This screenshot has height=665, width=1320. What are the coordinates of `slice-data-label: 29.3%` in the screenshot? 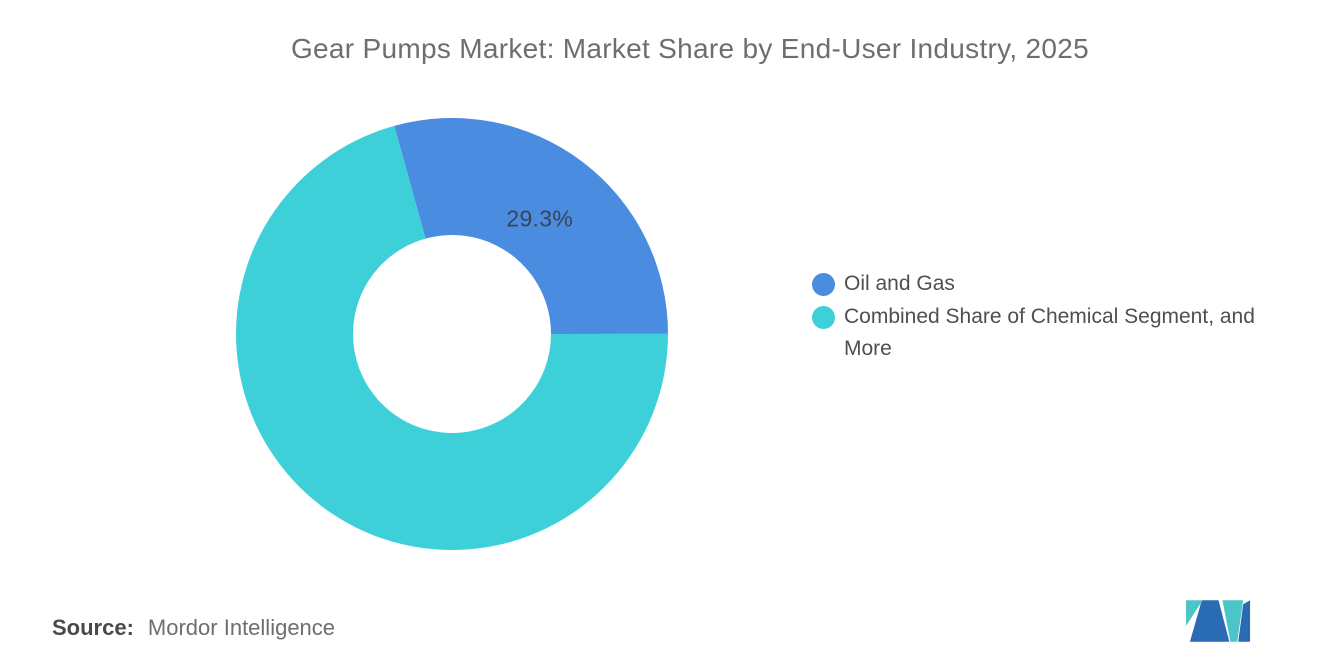 It's located at (540, 218).